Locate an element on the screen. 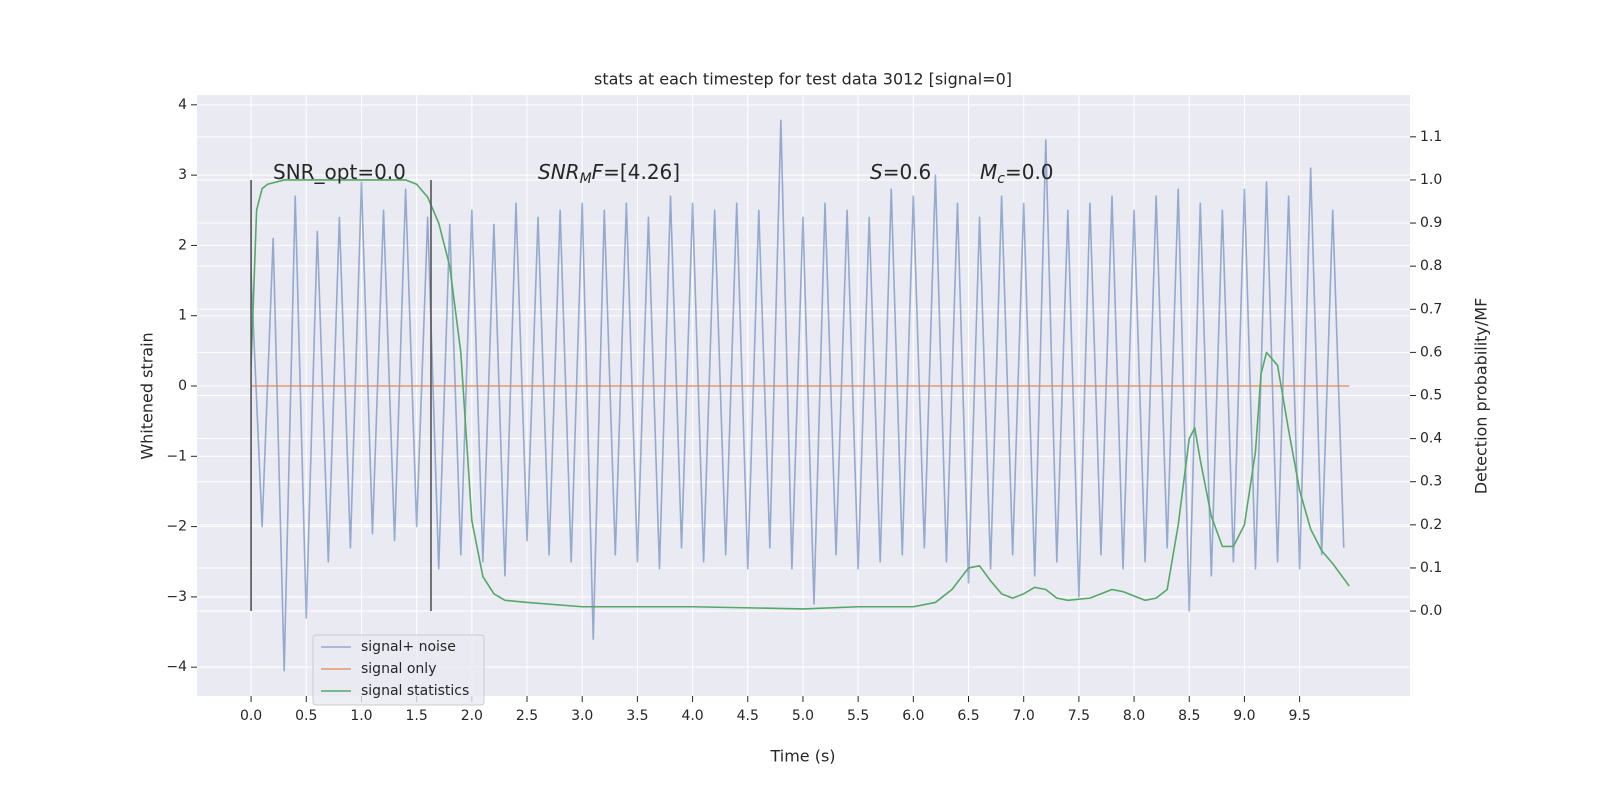 The height and width of the screenshot is (800, 1600). annotation-part: =0.0 is located at coordinates (1029, 172).